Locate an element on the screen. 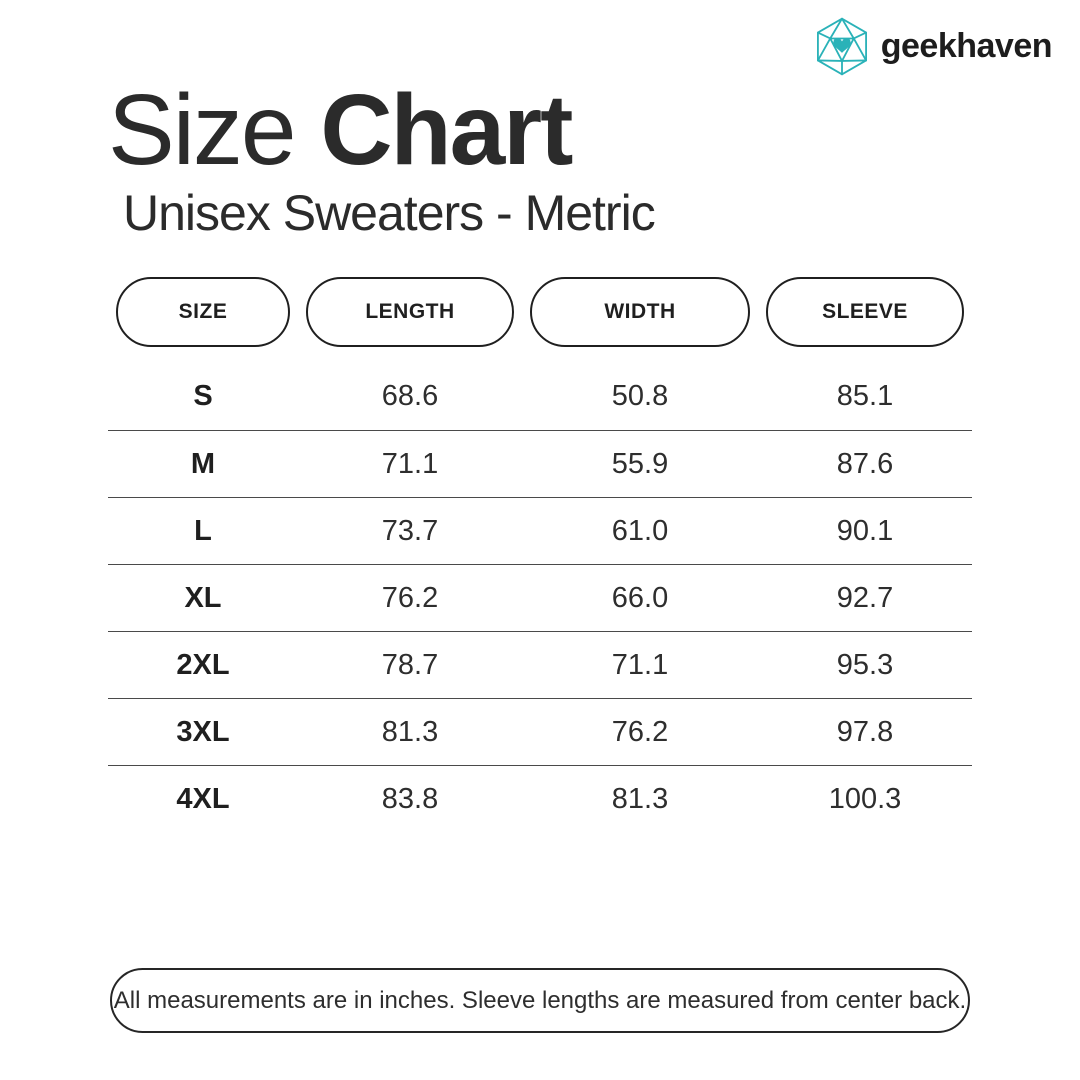 This screenshot has width=1080, height=1080. length-cell: 76.2 is located at coordinates (410, 597).